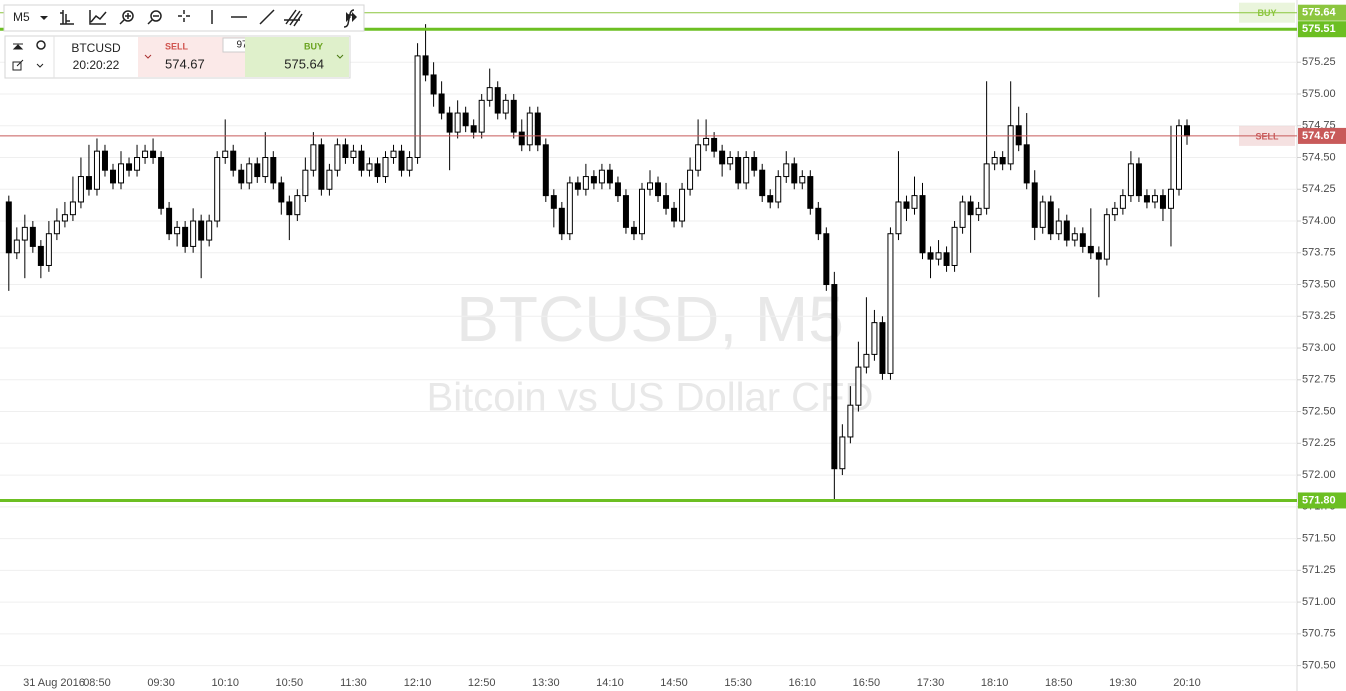  Describe the element at coordinates (340, 56) in the screenshot. I see `buy-dropdown` at that location.